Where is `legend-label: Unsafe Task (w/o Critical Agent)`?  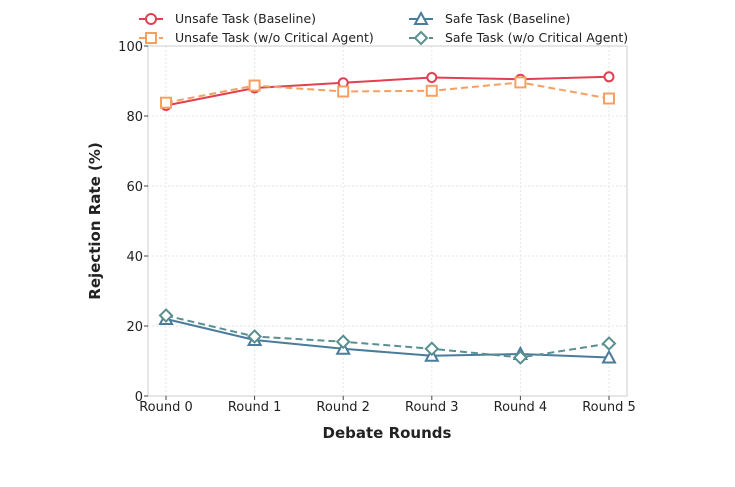
legend-label: Unsafe Task (w/o Critical Agent) is located at coordinates (274, 37).